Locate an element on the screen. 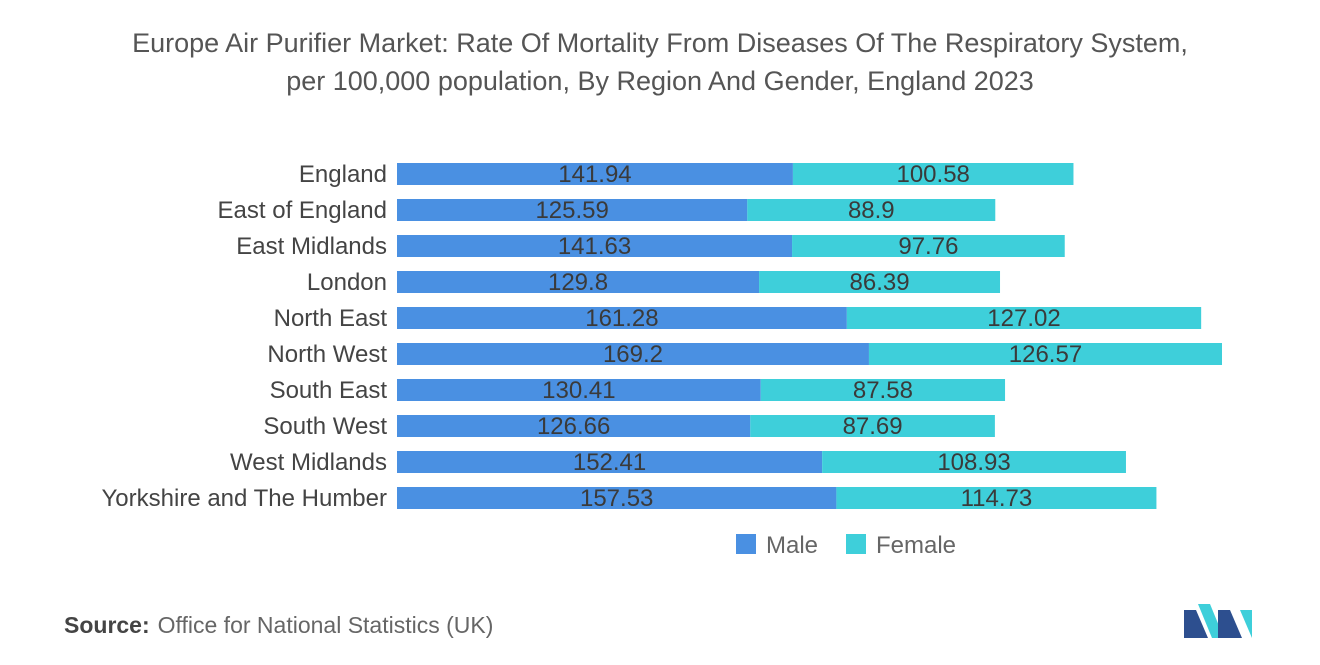  category-label: North East is located at coordinates (331, 318).